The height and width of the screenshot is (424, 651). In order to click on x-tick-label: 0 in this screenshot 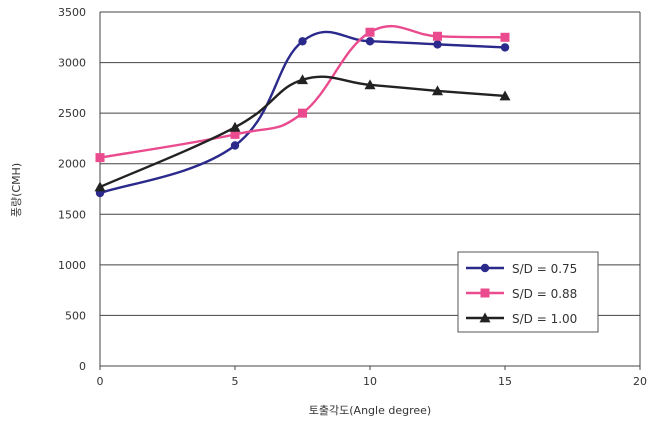, I will do `click(100, 381)`.